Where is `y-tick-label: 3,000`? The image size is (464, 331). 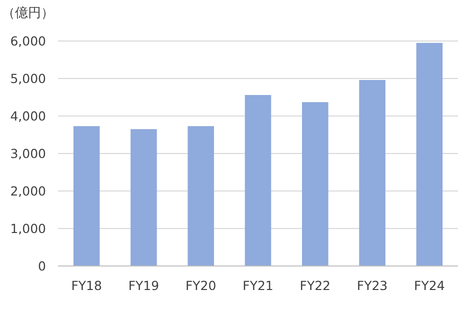
y-tick-label: 3,000 is located at coordinates (28, 153).